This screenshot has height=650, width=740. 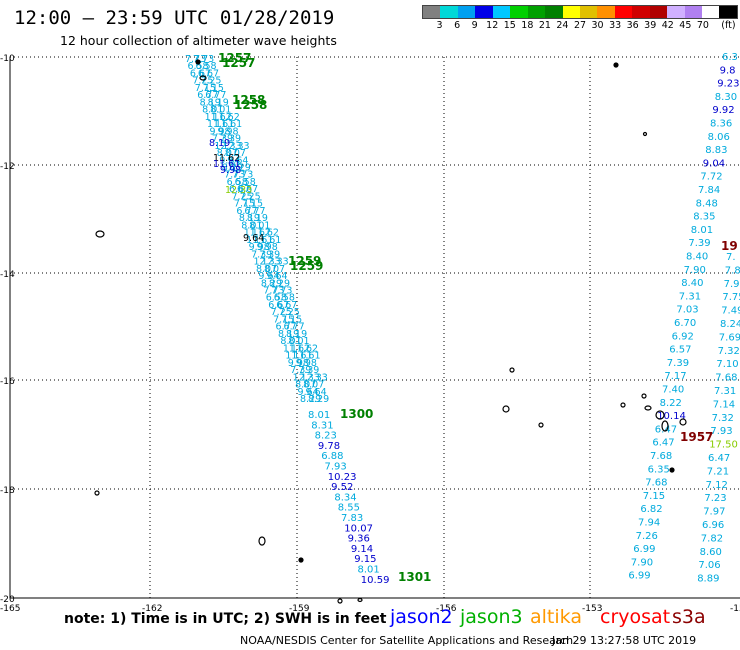 I want to click on swh-value-label: 8.83, so click(x=716, y=150).